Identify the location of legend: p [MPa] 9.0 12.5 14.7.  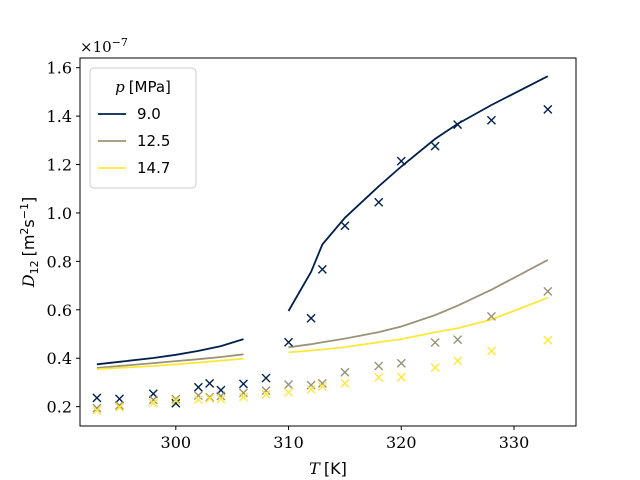
(143, 128).